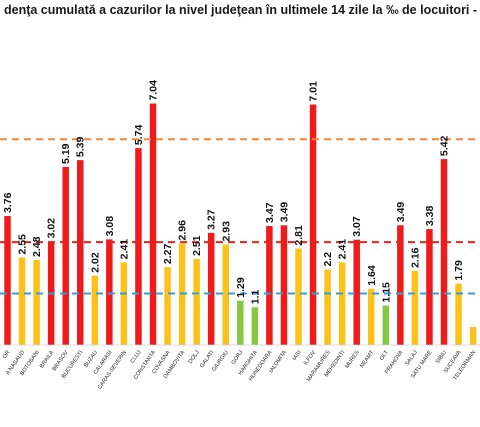 The image size is (480, 427). What do you see at coordinates (212, 219) in the screenshot?
I see `value-label: 3.27` at bounding box center [212, 219].